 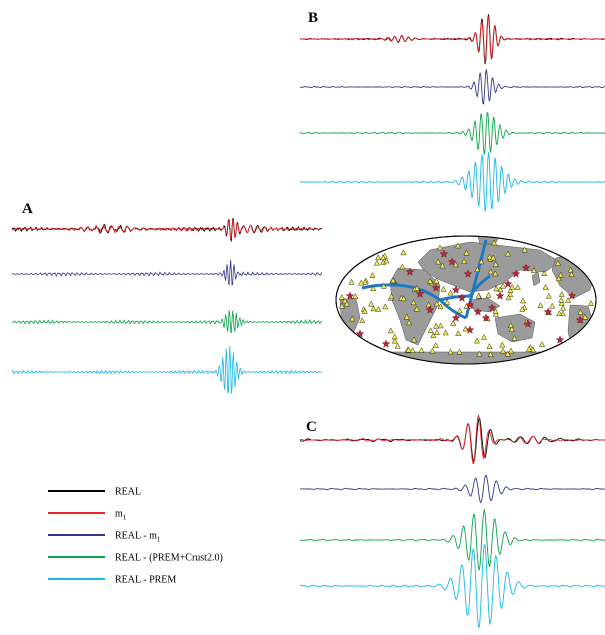 I want to click on panel-label-a: A, so click(x=27, y=209).